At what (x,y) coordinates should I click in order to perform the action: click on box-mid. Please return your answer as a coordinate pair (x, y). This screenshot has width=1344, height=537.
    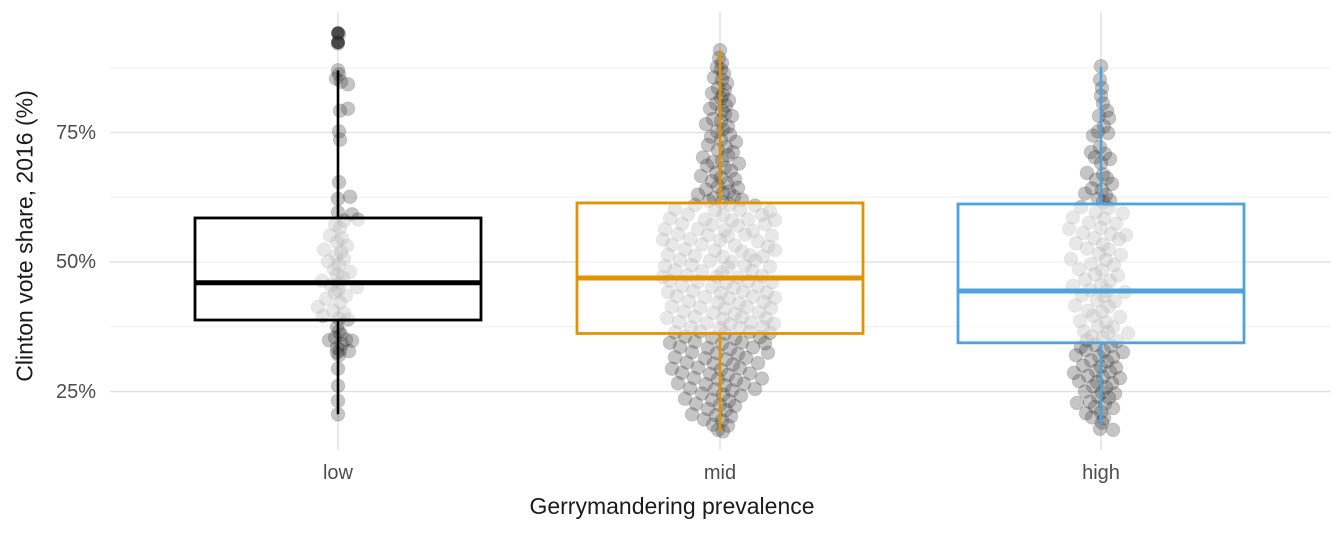
    Looking at the image, I should click on (720, 268).